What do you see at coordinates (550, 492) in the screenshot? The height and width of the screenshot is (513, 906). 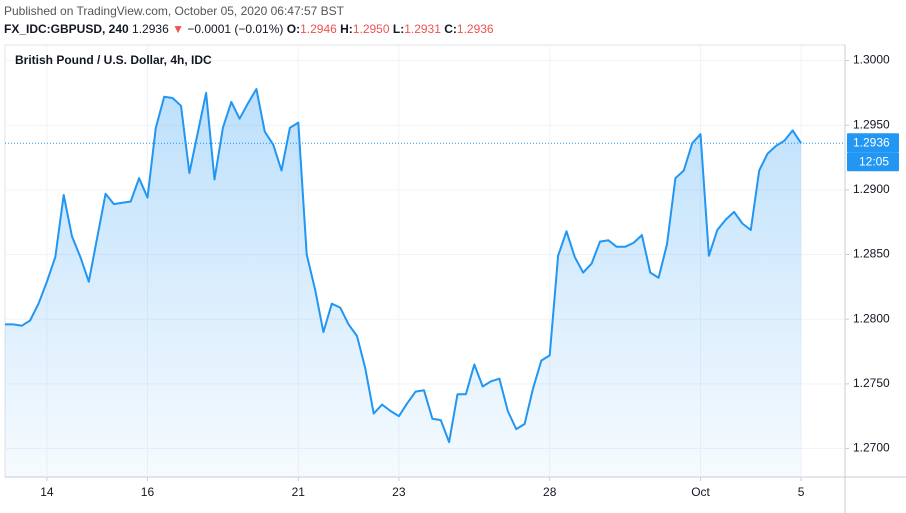 I see `x-tick-label: 28` at bounding box center [550, 492].